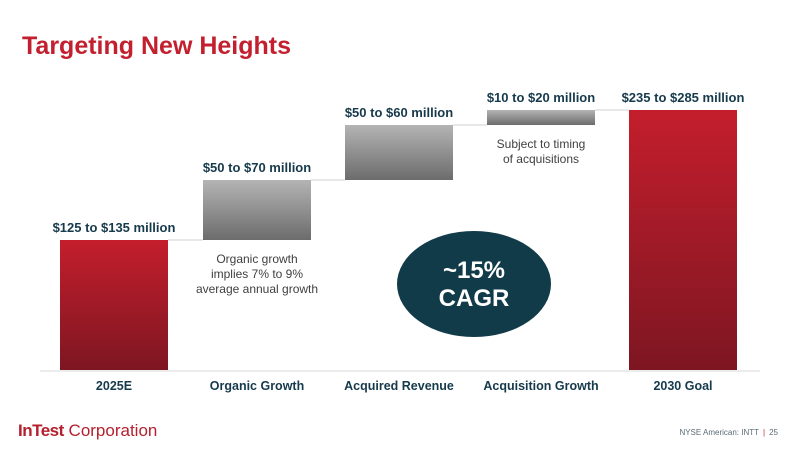 This screenshot has width=800, height=450. I want to click on bar-organic-growth, so click(257, 210).